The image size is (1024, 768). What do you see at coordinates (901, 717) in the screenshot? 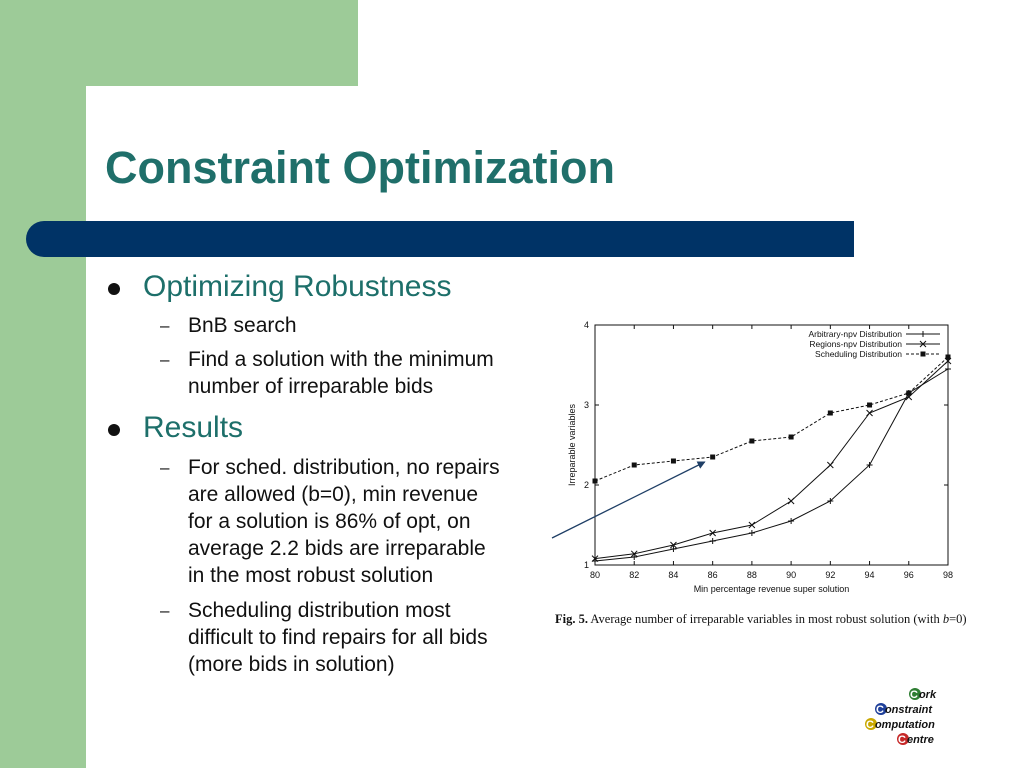
I see `cork-constraint-computation-centre-logo: Cork Constraint Computation Centre` at bounding box center [901, 717].